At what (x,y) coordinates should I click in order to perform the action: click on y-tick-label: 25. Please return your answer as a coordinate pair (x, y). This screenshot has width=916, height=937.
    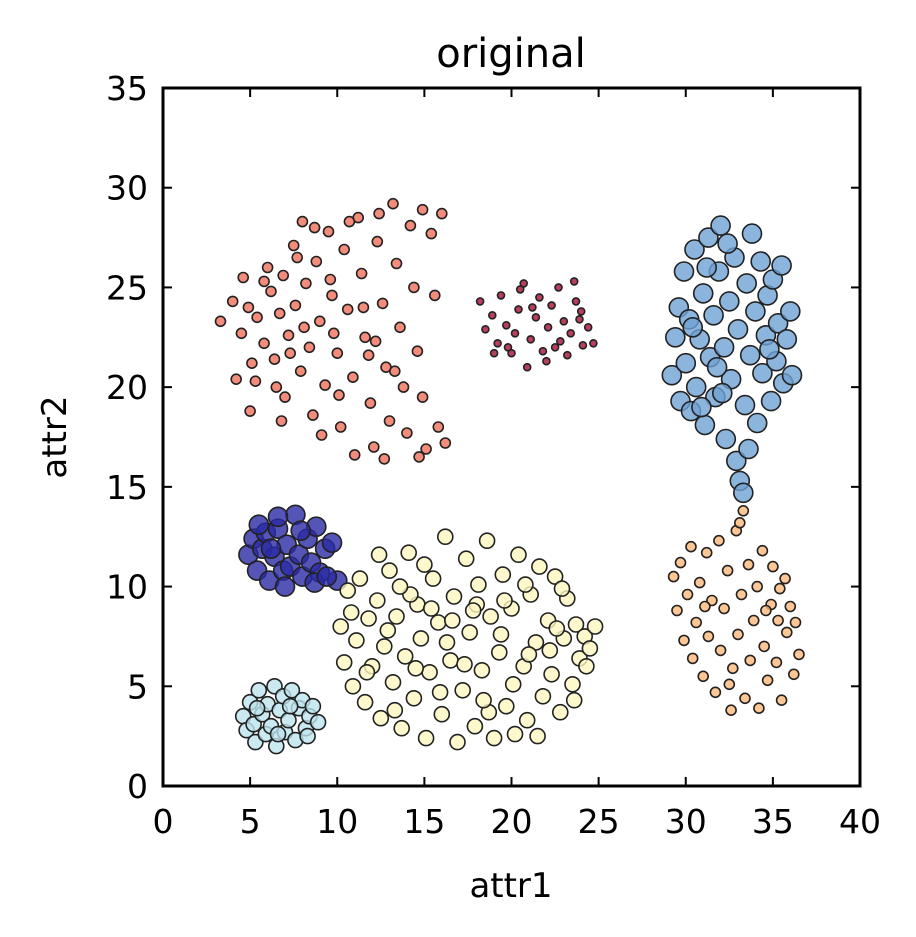
    Looking at the image, I should click on (127, 287).